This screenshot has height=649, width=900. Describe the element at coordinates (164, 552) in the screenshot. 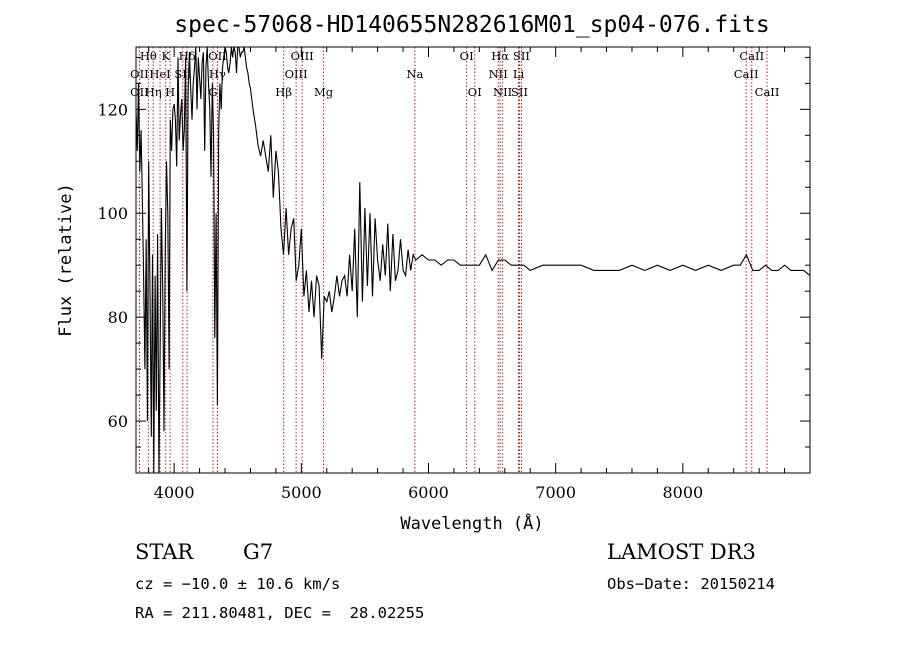

I see `object-type: STAR` at that location.